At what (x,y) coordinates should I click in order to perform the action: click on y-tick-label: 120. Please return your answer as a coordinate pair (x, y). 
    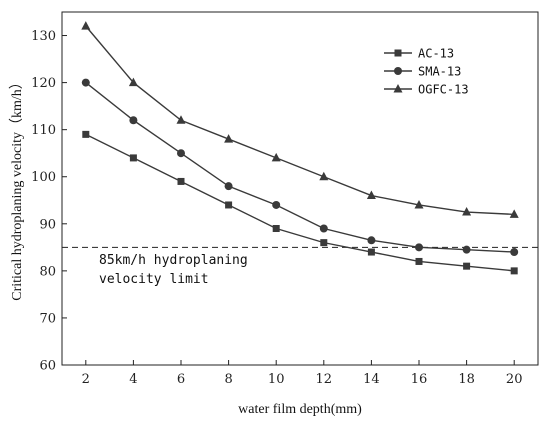
    Looking at the image, I should click on (43, 83).